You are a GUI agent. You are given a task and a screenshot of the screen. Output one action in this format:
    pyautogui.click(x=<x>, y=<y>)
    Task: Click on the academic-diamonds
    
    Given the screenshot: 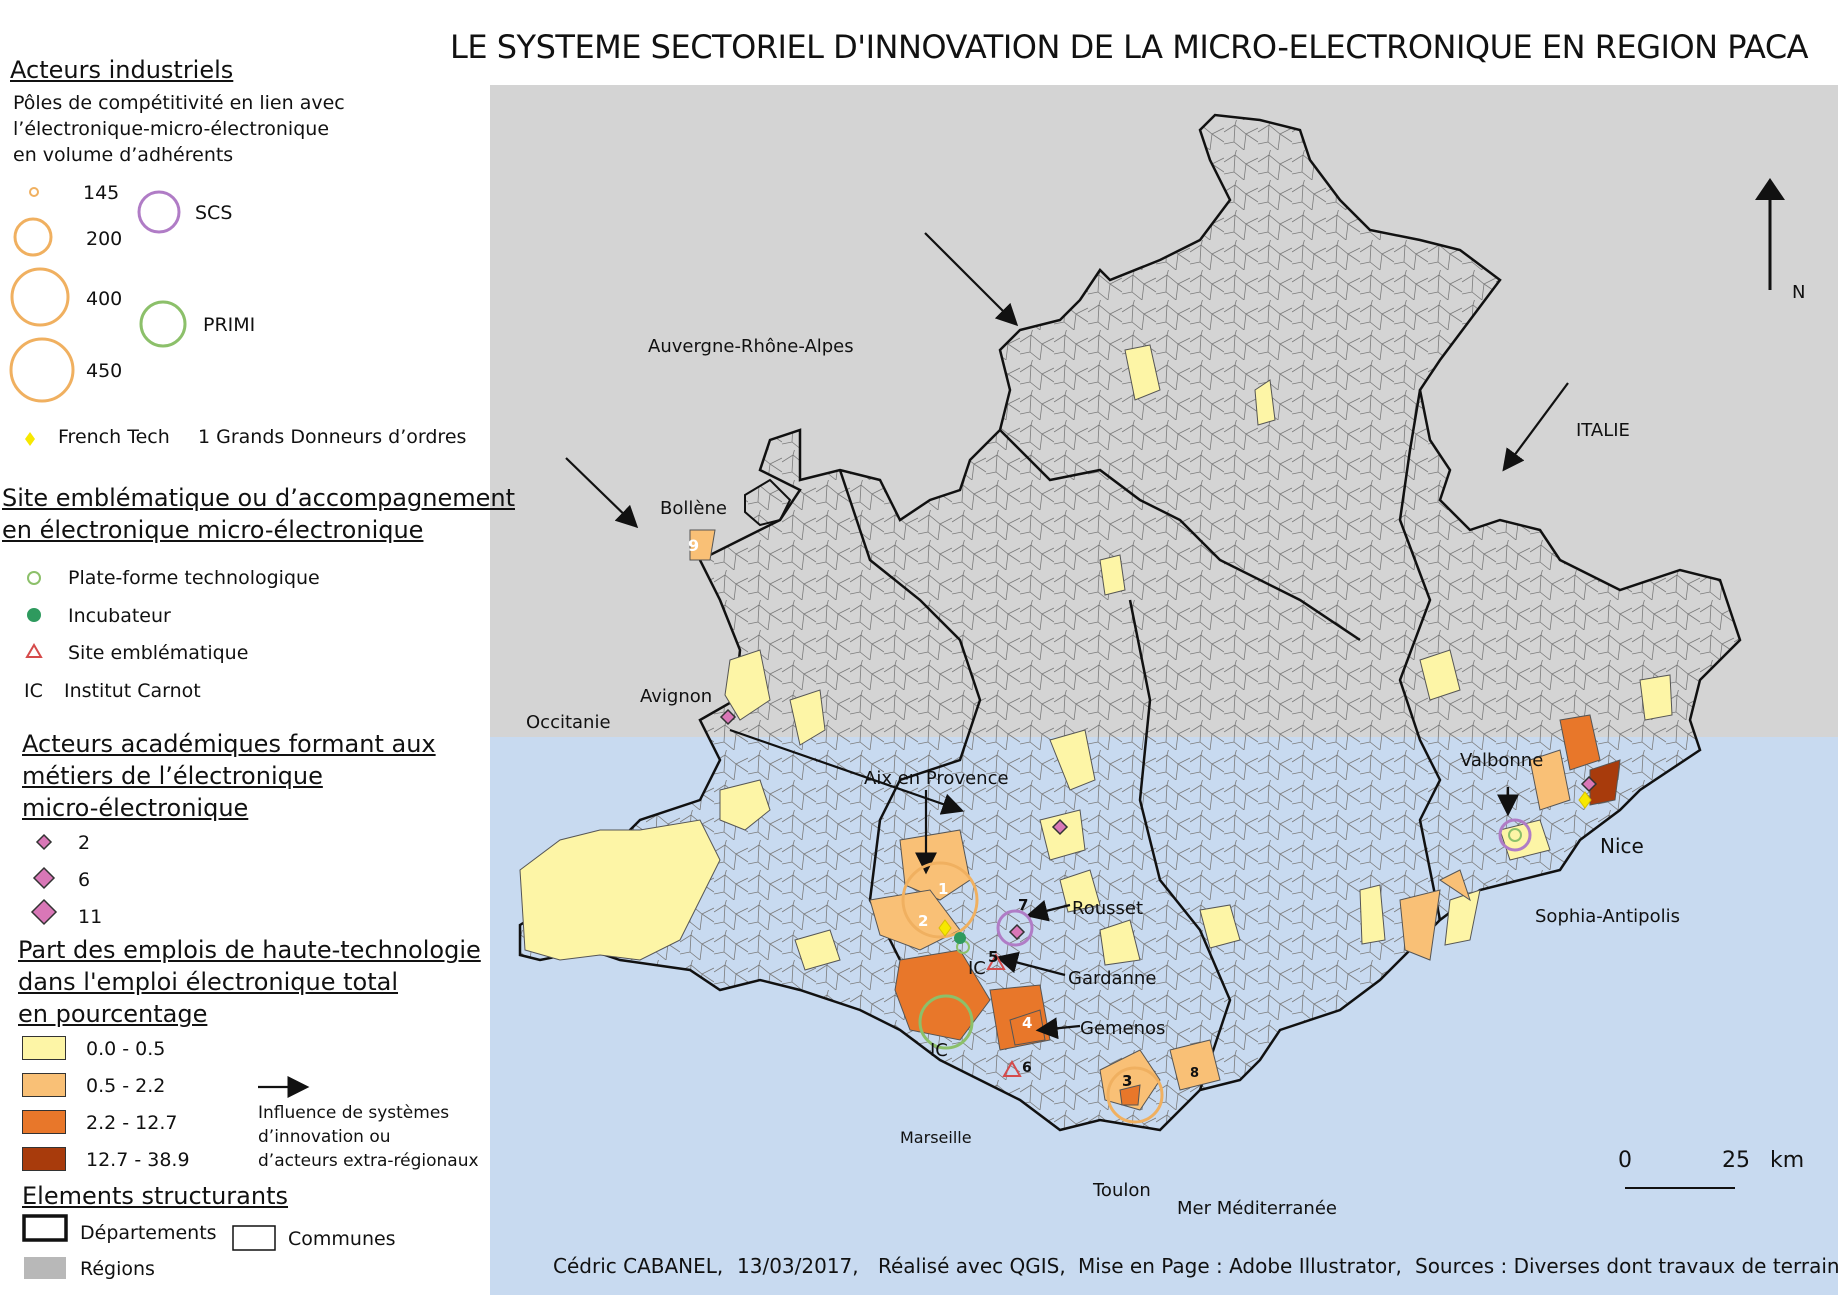 What is the action you would take?
    pyautogui.click(x=1158, y=824)
    